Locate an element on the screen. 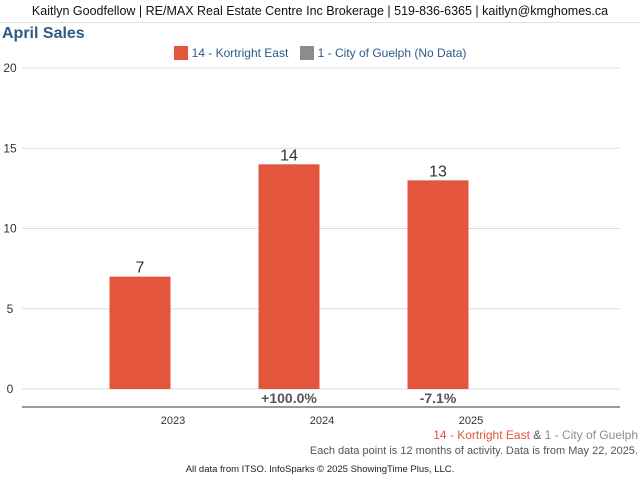  bar-value-label: 7 is located at coordinates (140, 268).